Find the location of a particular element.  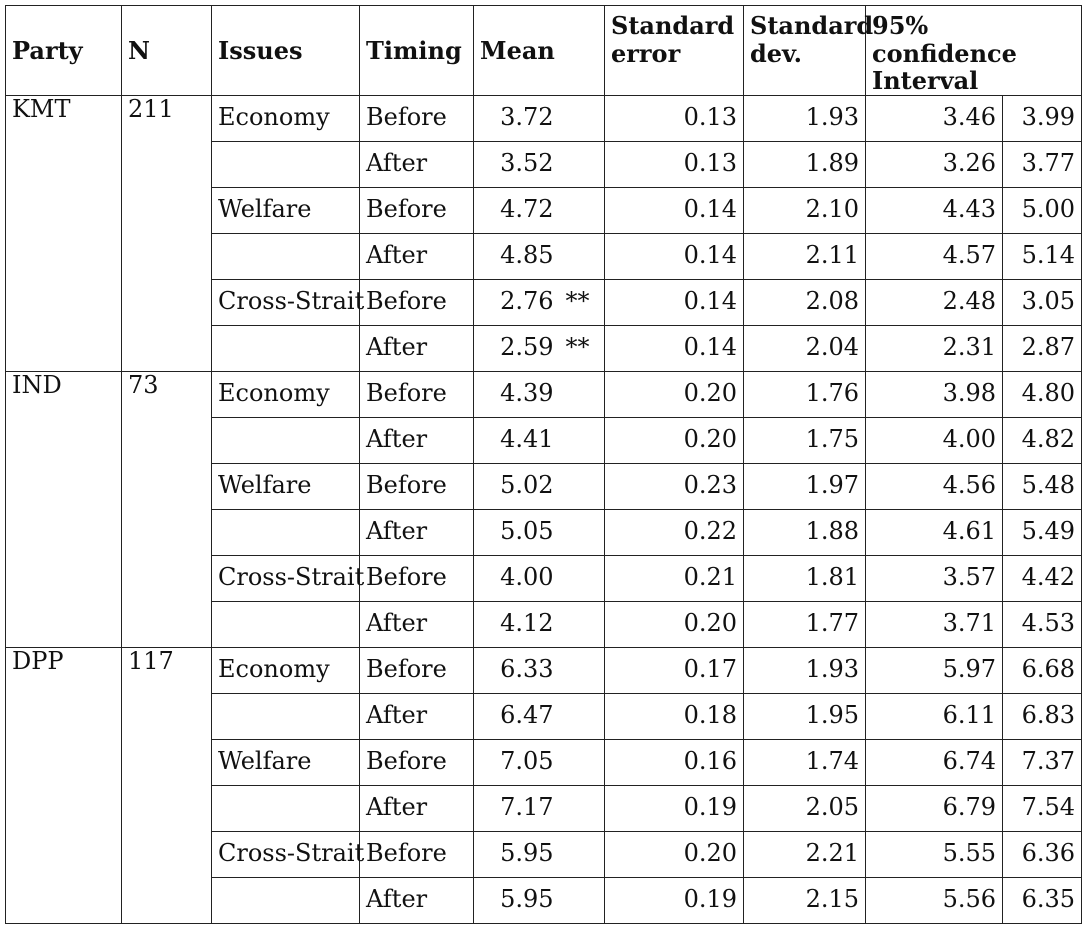

party-cell: KMT is located at coordinates (63, 233).